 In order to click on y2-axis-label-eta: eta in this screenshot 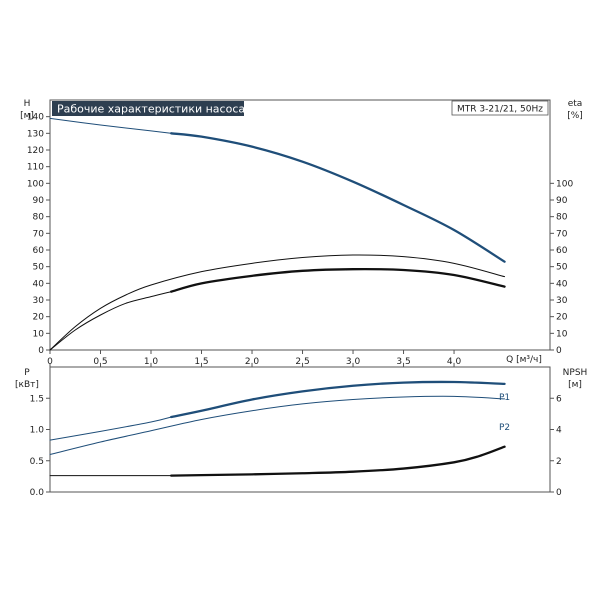, I will do `click(575, 104)`.